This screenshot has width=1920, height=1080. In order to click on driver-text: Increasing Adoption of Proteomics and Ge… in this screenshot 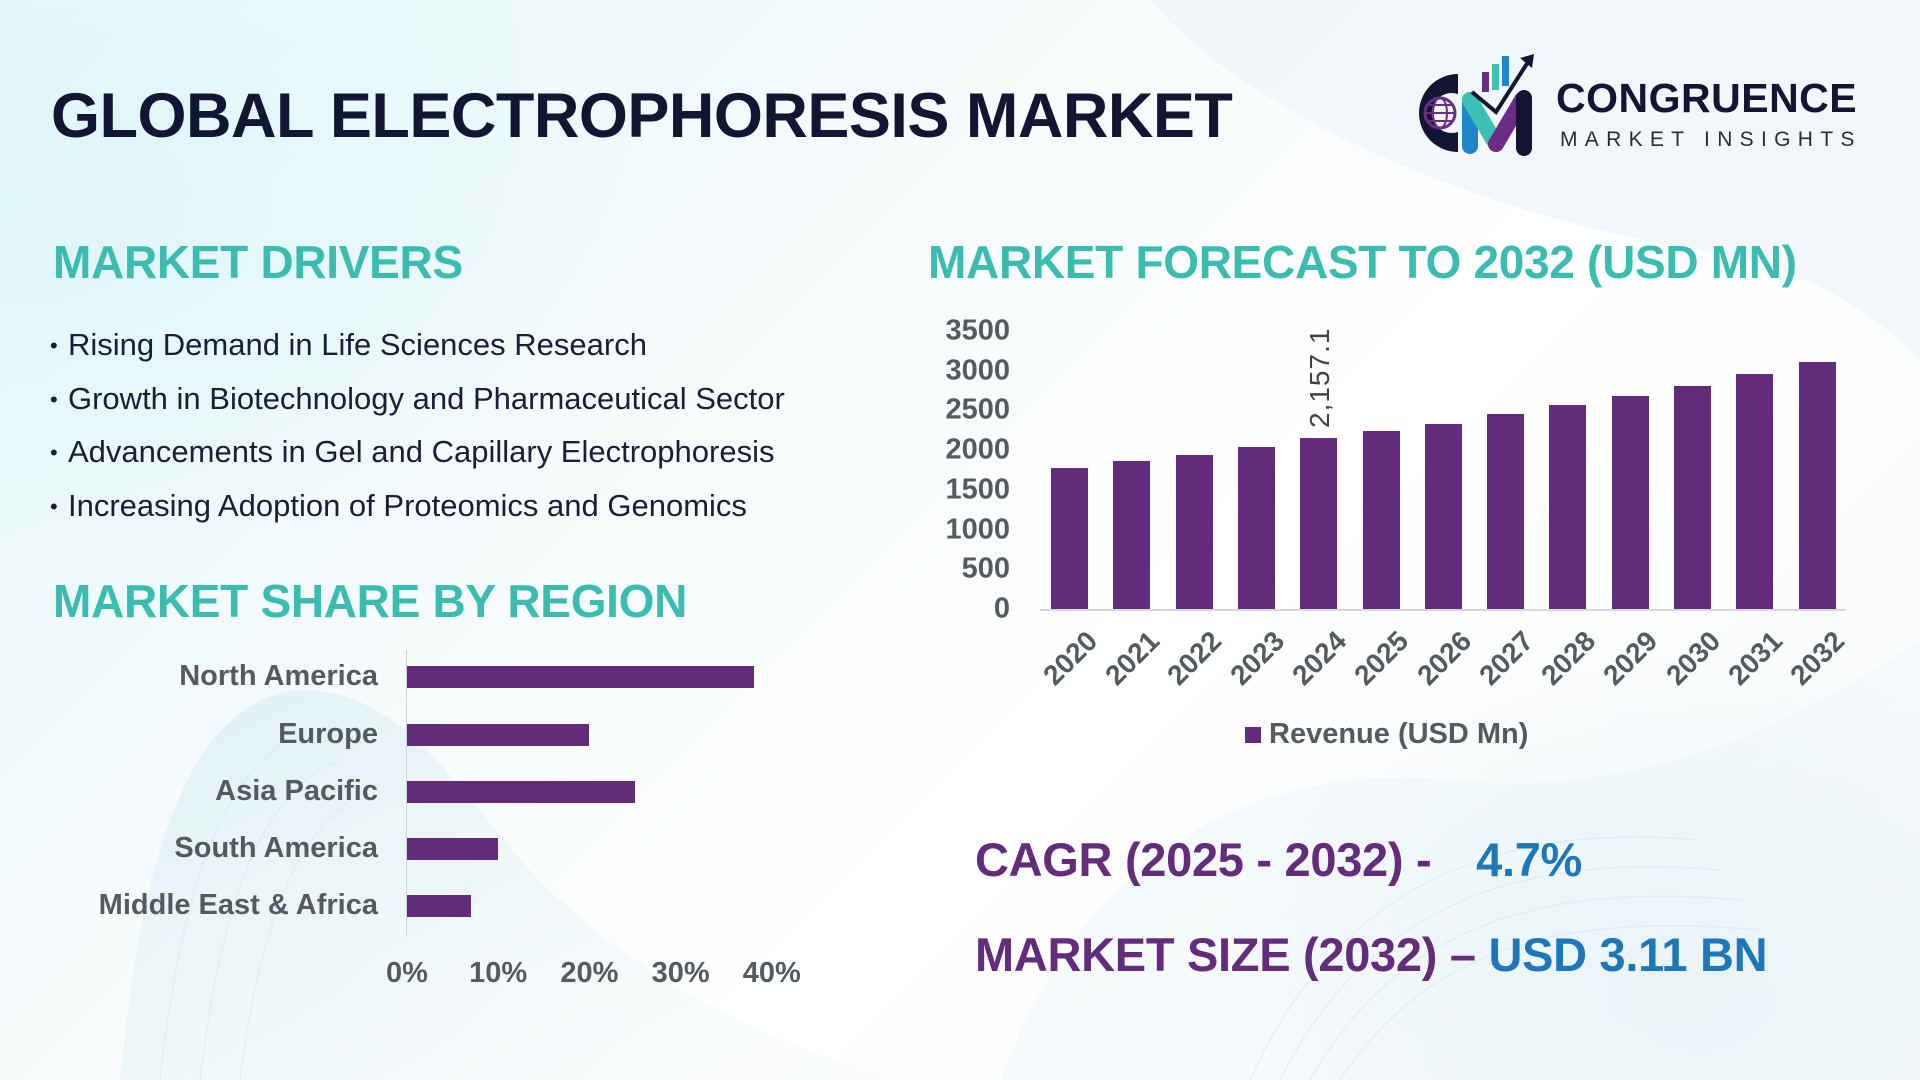, I will do `click(407, 505)`.